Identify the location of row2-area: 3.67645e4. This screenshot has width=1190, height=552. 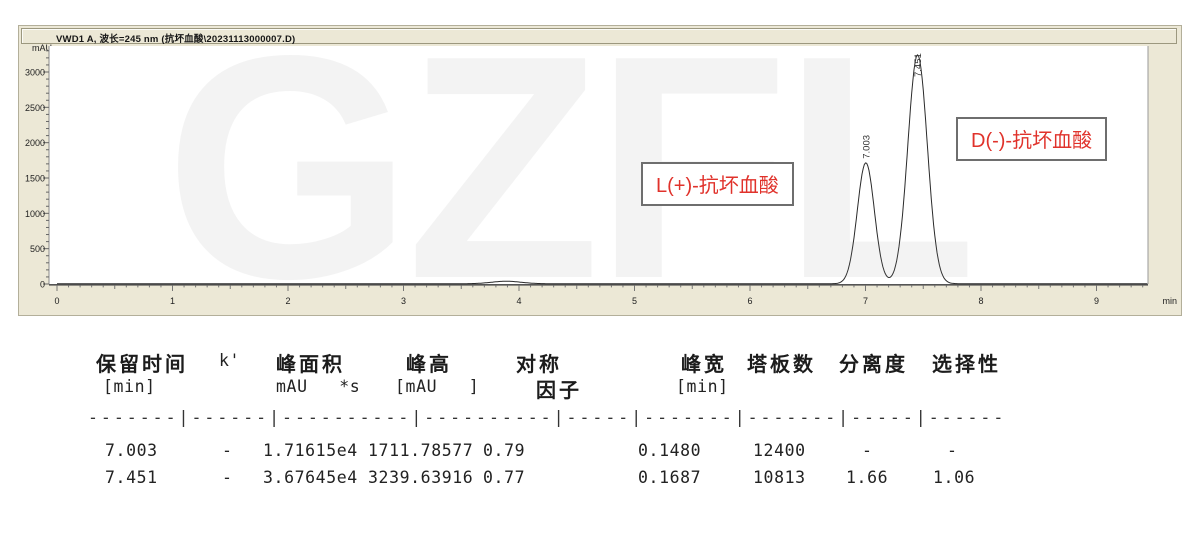
(310, 477).